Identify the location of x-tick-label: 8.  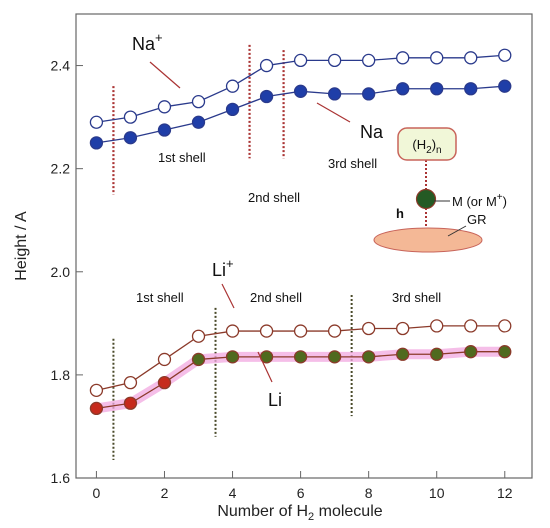
(369, 493).